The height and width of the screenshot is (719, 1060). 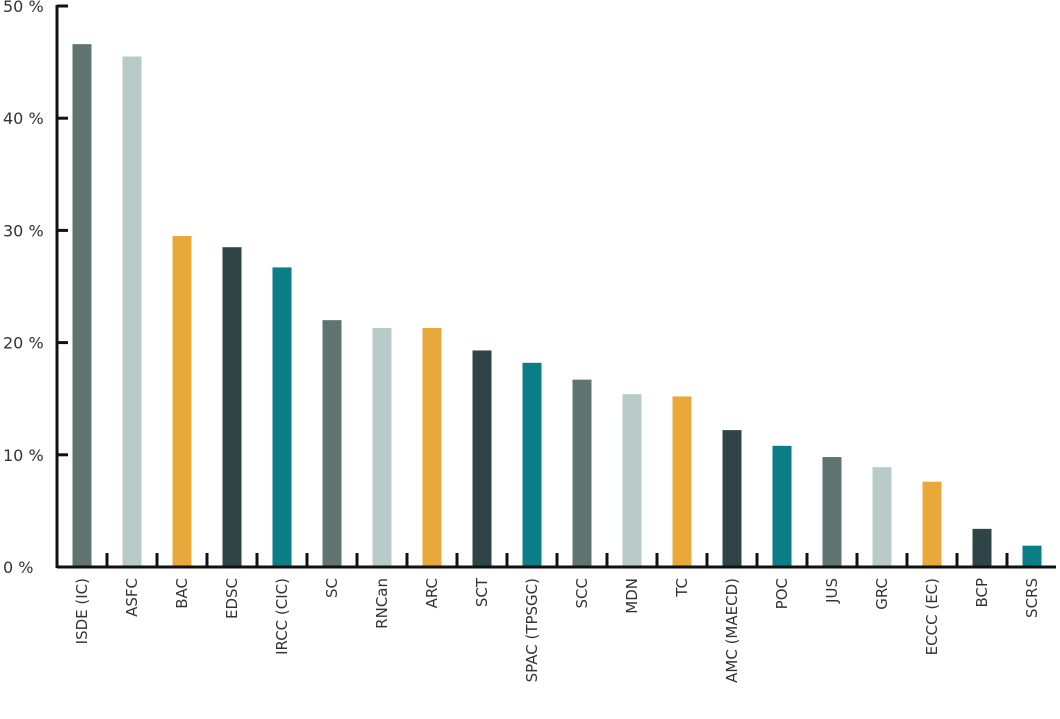 I want to click on y-tick-label: 40 %, so click(x=23, y=118).